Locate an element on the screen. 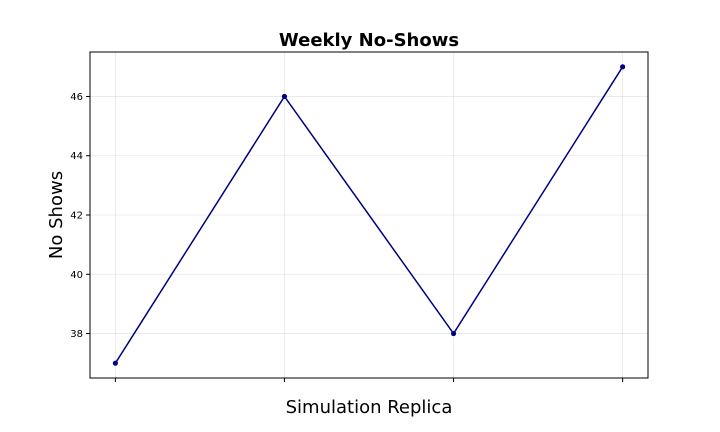  chart-title: Weekly No-Shows is located at coordinates (369, 40).